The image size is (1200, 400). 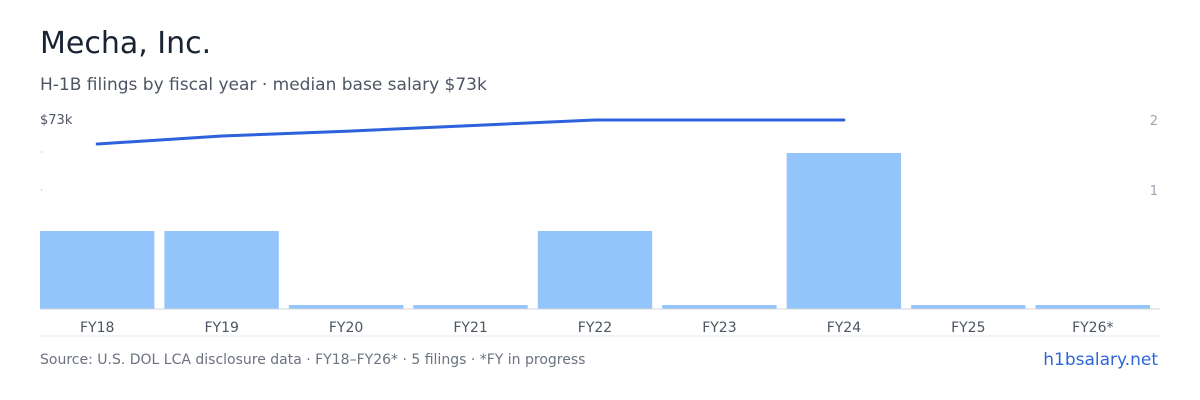 I want to click on salary-line, so click(x=470, y=132).